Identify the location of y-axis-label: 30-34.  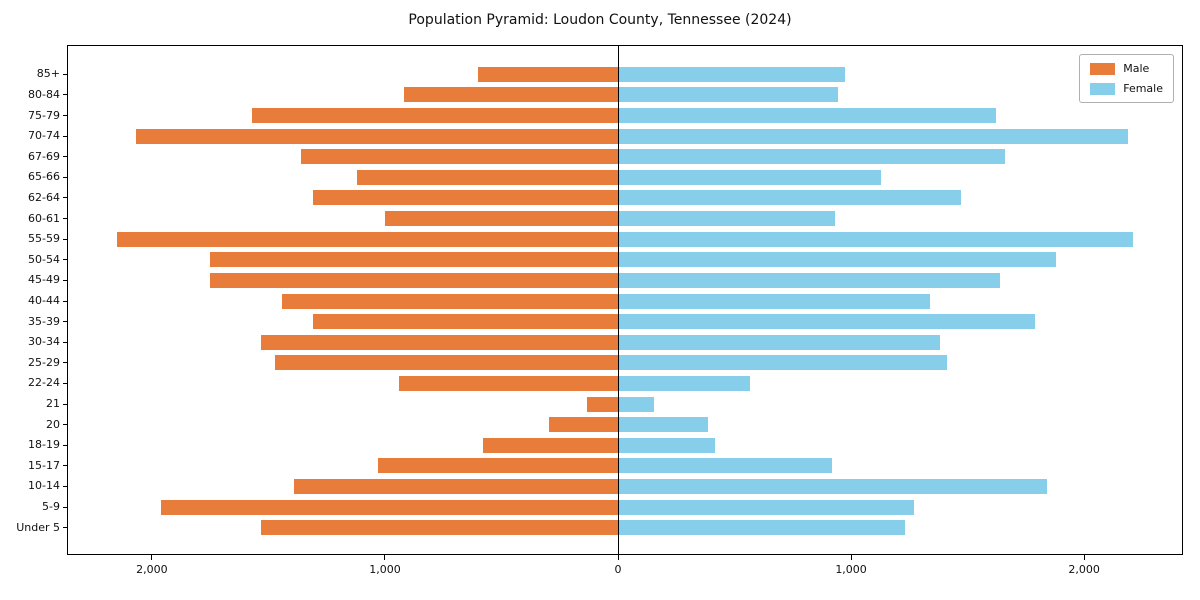
(44, 342).